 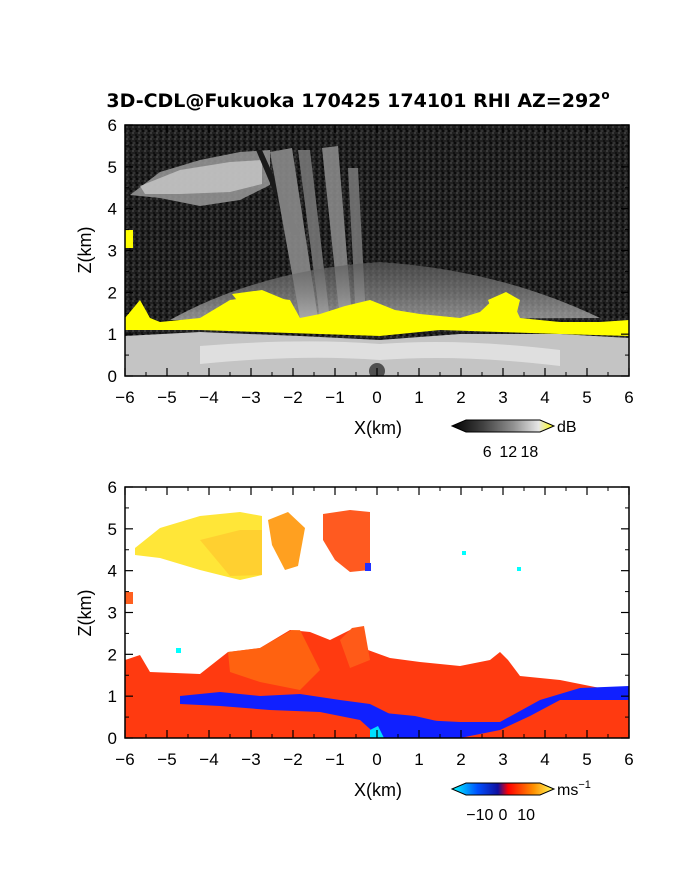 What do you see at coordinates (479, 815) in the screenshot?
I see `colorbar-tick-label: −10` at bounding box center [479, 815].